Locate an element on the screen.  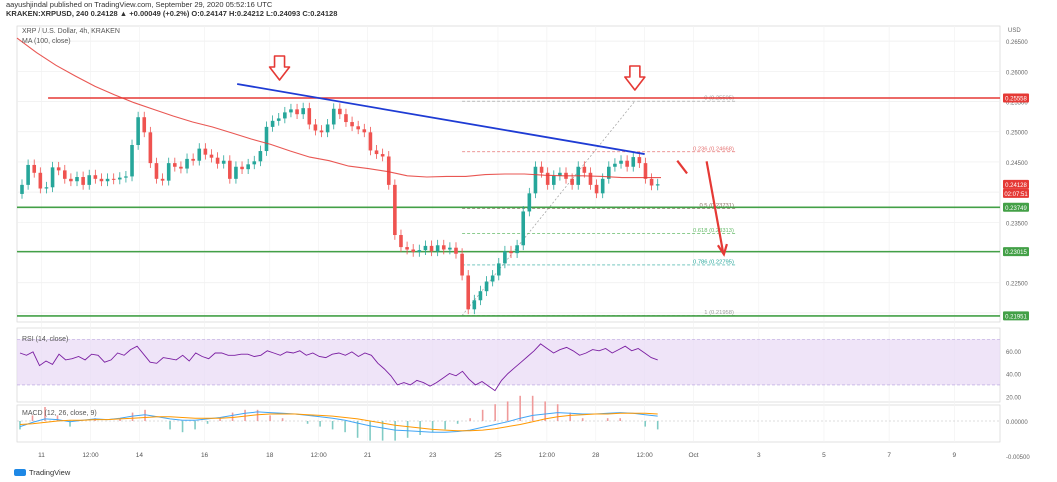
macd-line is located at coordinates (338, 422).